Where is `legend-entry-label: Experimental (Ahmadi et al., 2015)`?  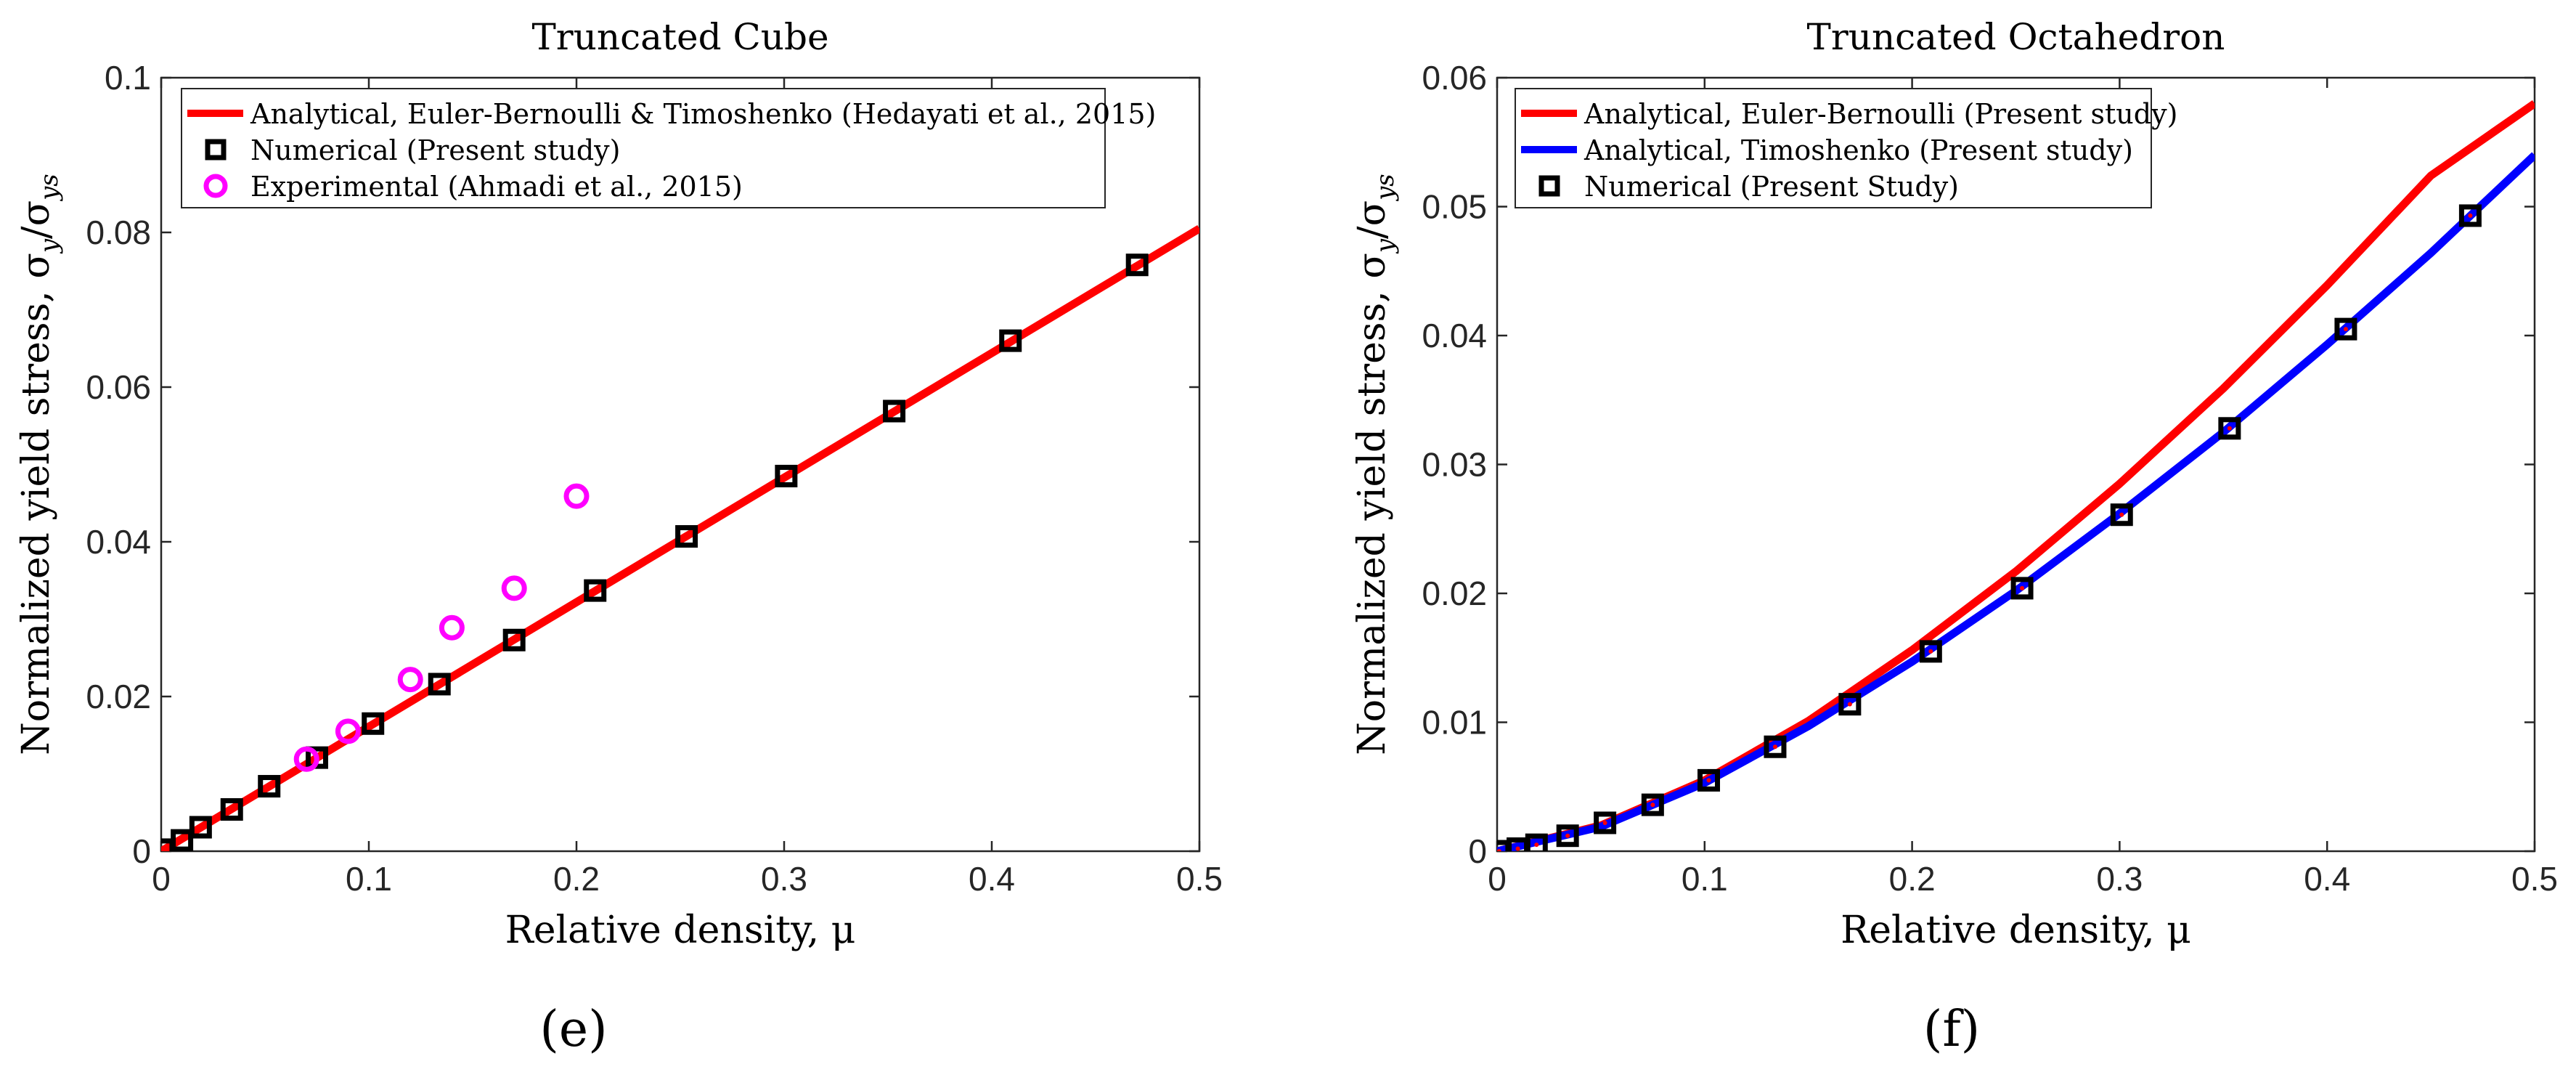
legend-entry-label: Experimental (Ahmadi et al., 2015) is located at coordinates (496, 187).